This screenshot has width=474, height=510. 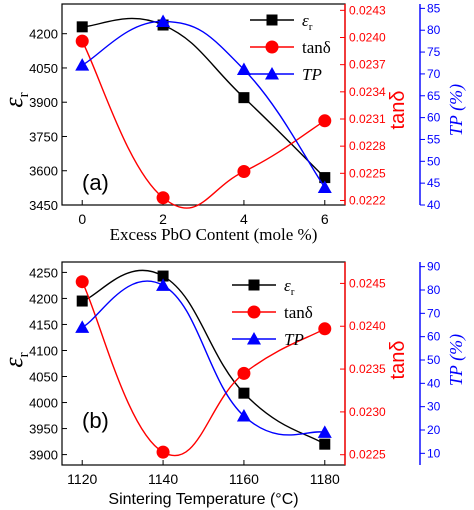 I want to click on tp-tick-label: 75, so click(x=434, y=52).